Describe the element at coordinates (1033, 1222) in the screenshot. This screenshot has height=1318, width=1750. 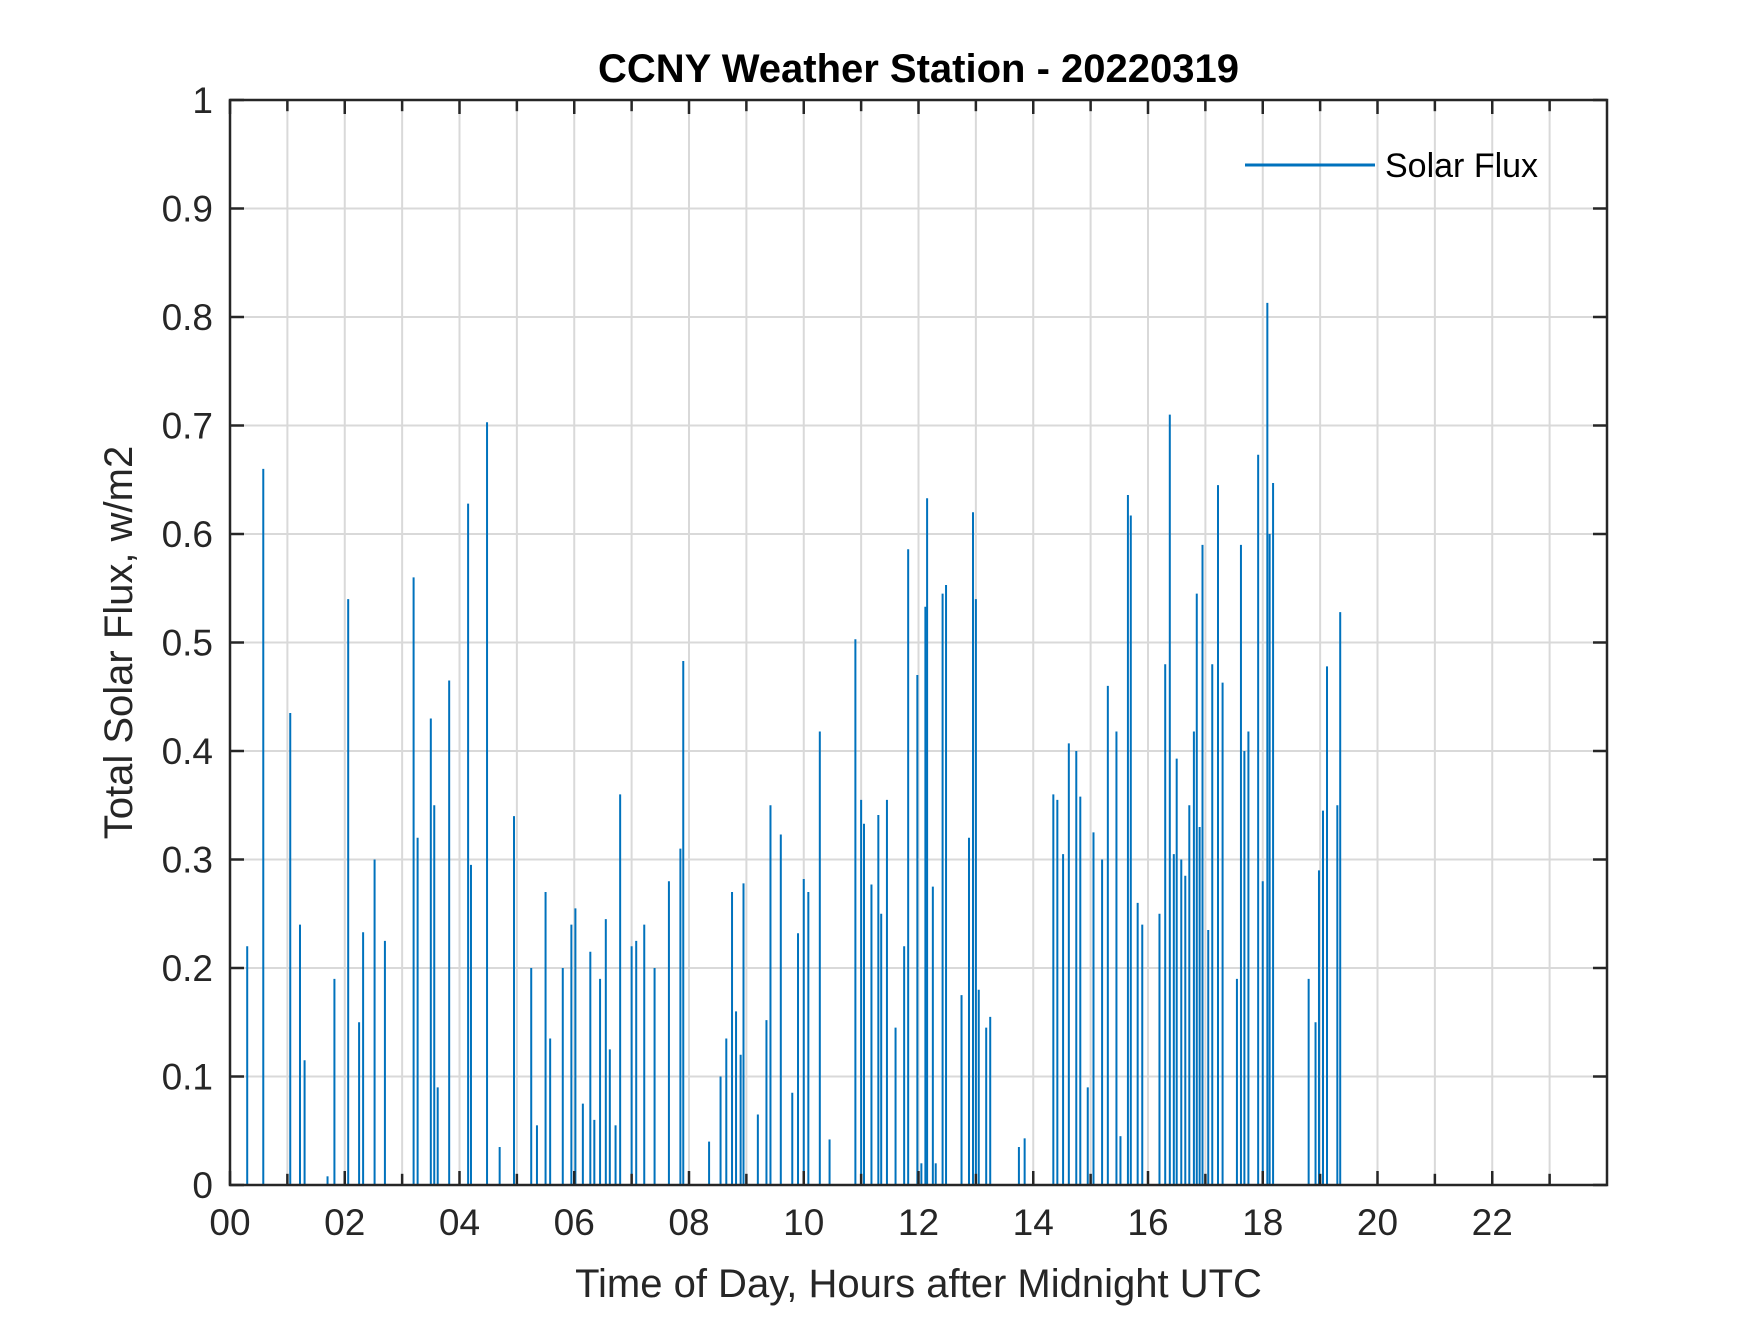
I see `x-tick-label: 14` at that location.